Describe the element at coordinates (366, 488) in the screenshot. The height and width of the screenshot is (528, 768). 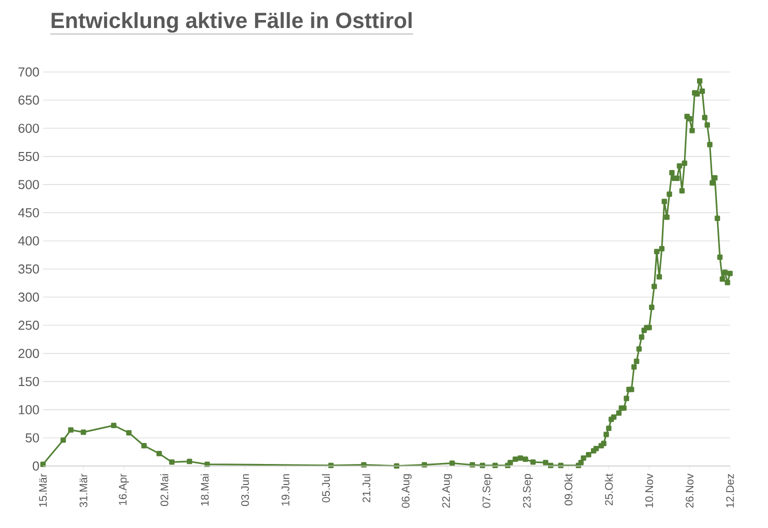
I see `x-tick-label: 21.Jul` at that location.